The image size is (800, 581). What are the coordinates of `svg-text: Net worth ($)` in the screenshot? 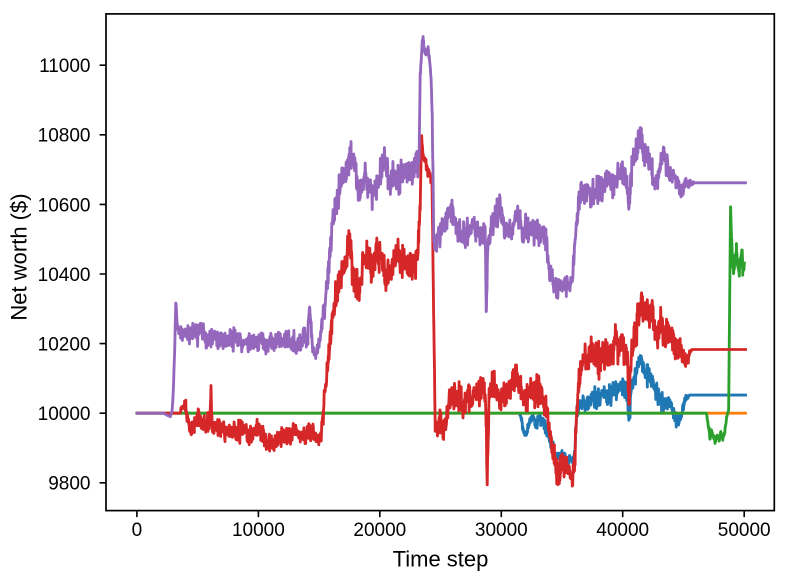 It's located at (19, 256).